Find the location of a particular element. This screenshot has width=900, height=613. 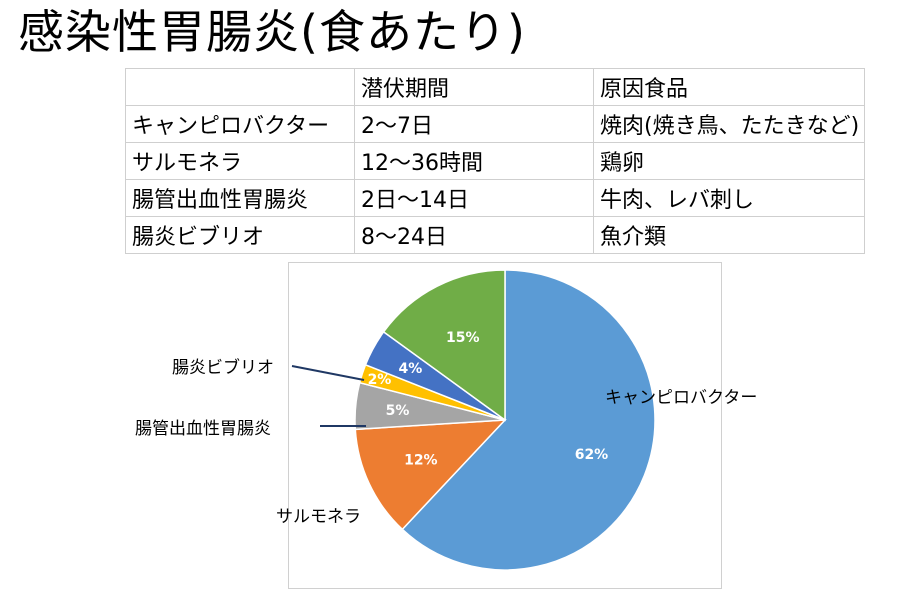

data-label: 15% is located at coordinates (463, 338).